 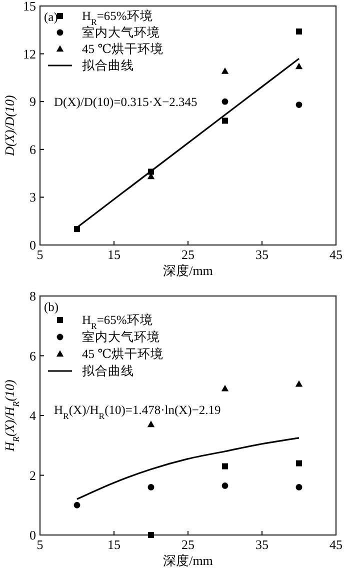 What do you see at coordinates (33, 197) in the screenshot?
I see `y-tick-label: 3` at bounding box center [33, 197].